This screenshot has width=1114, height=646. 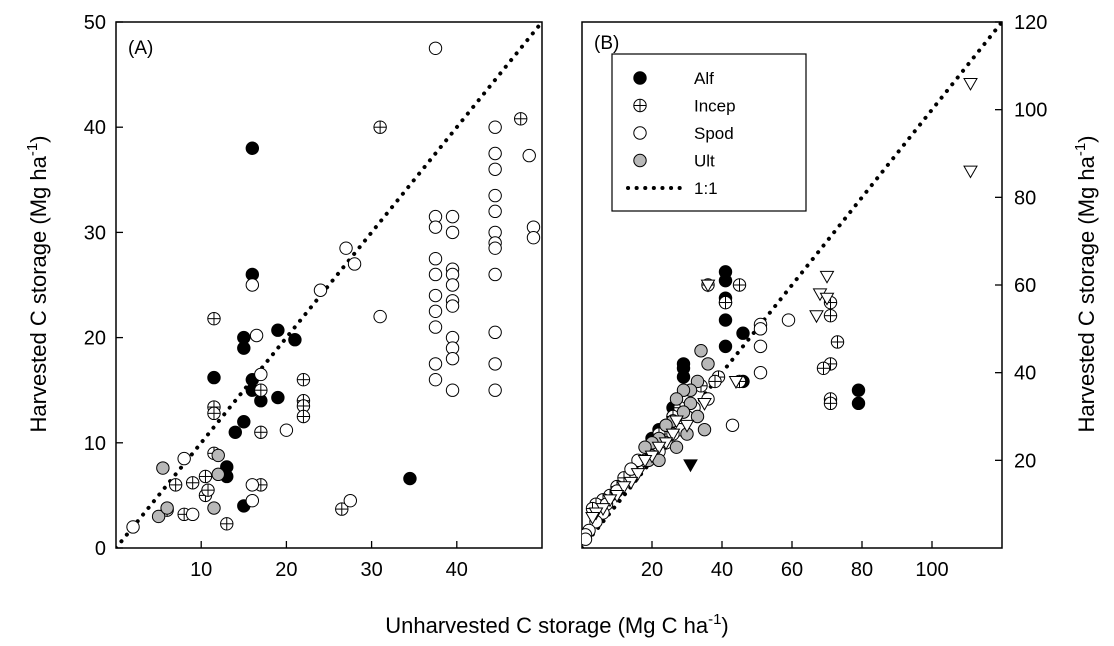 I want to click on x-tick-label: 80, so click(x=862, y=570).